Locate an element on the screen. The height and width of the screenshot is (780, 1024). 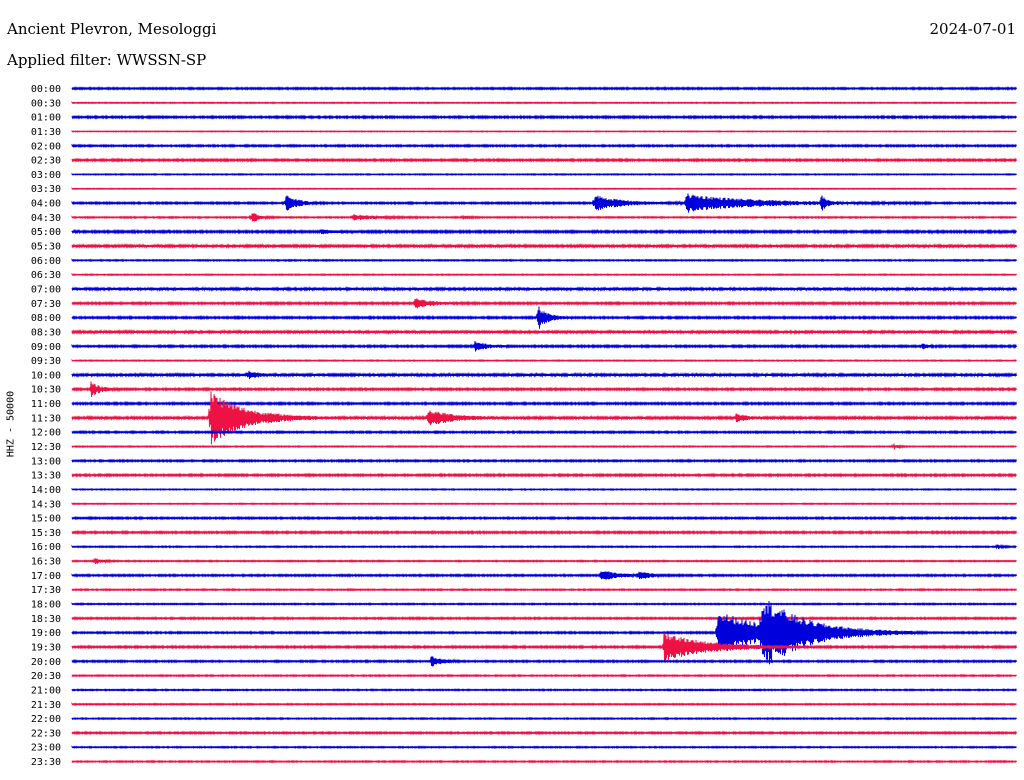
time-tick-0530: 05:30 is located at coordinates (46, 247).